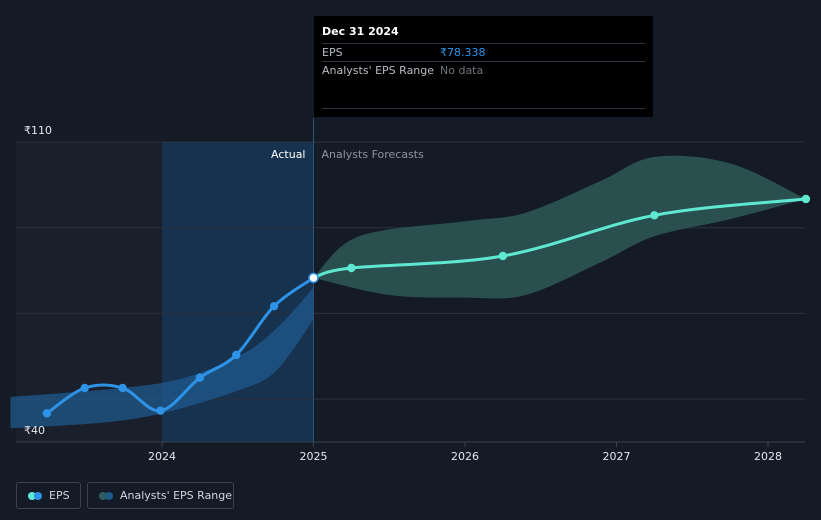 This screenshot has width=821, height=520. I want to click on legend-range-label: Analysts' EPS Range, so click(176, 495).